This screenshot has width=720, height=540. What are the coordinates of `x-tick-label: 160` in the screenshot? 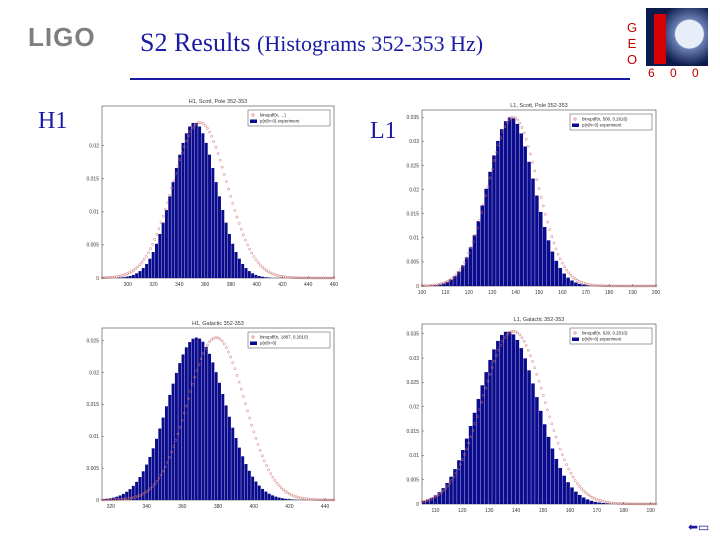 It's located at (562, 293).